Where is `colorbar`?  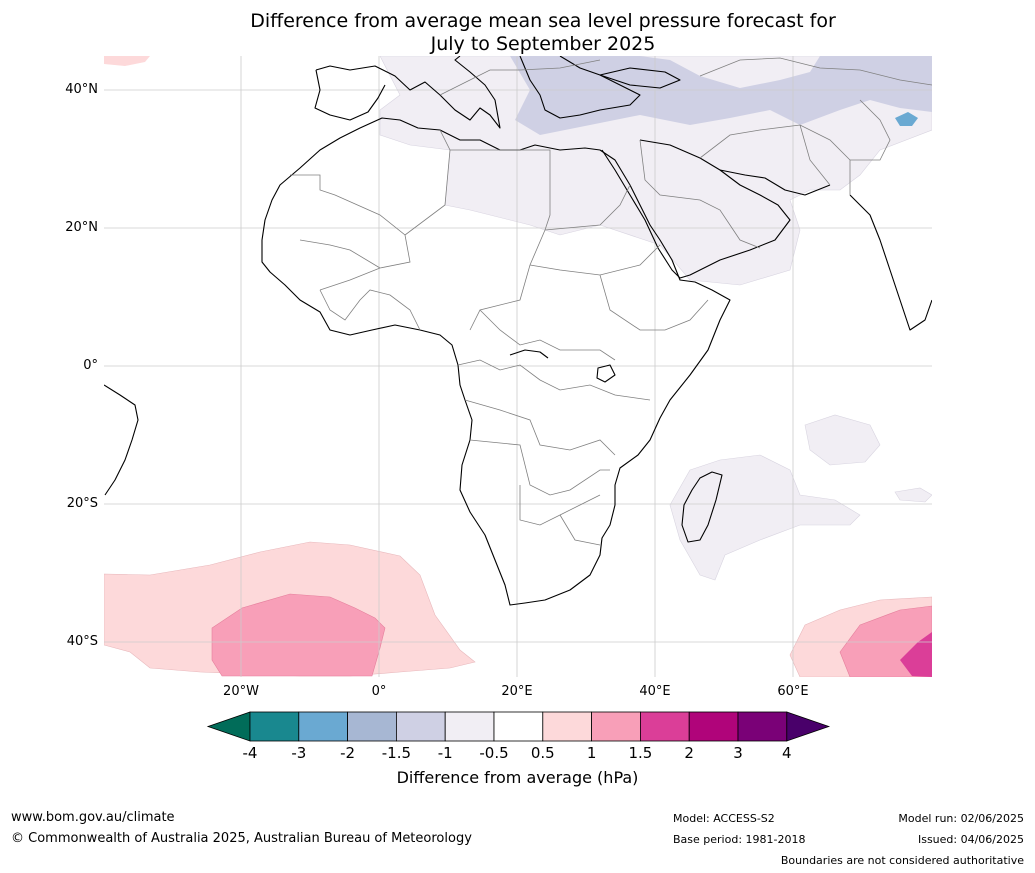
colorbar is located at coordinates (518, 726).